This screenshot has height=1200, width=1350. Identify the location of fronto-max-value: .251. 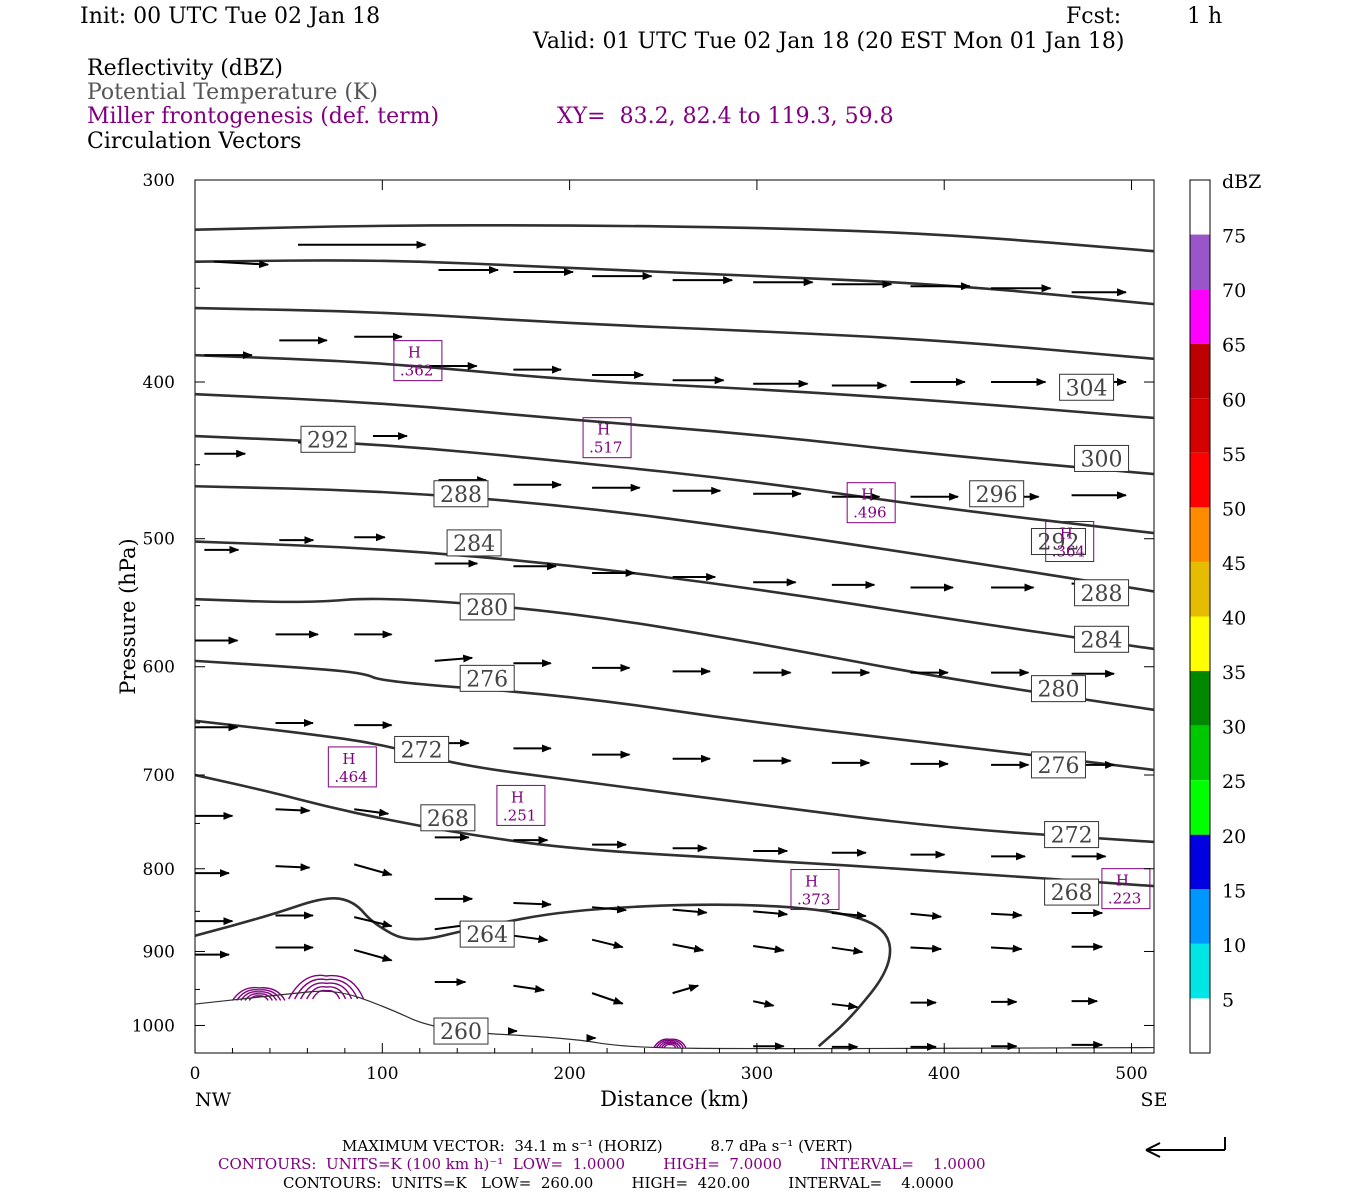
(519, 815).